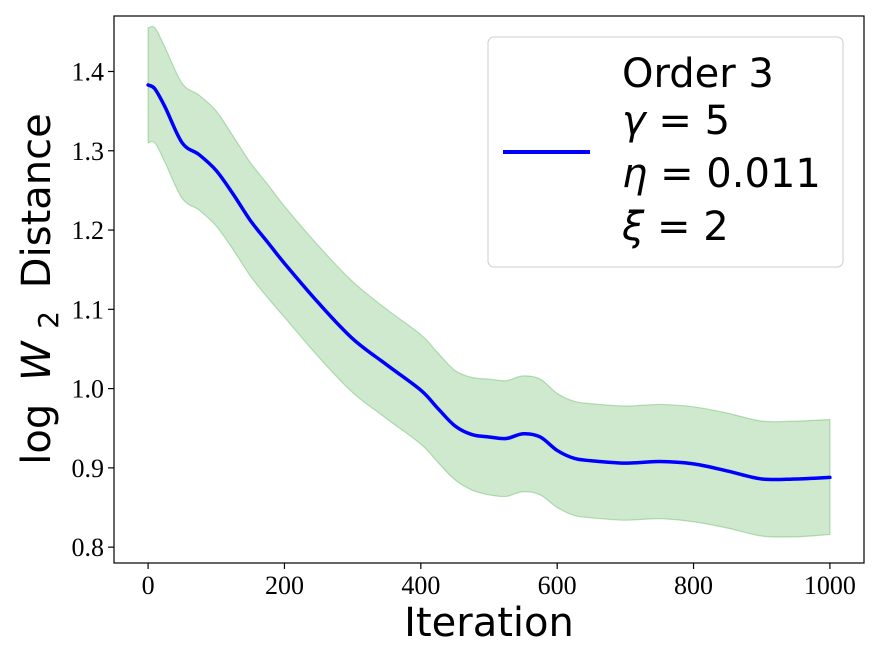 The width and height of the screenshot is (880, 660). What do you see at coordinates (675, 227) in the screenshot?
I see `legend-entry-xi: ξ = 2` at bounding box center [675, 227].